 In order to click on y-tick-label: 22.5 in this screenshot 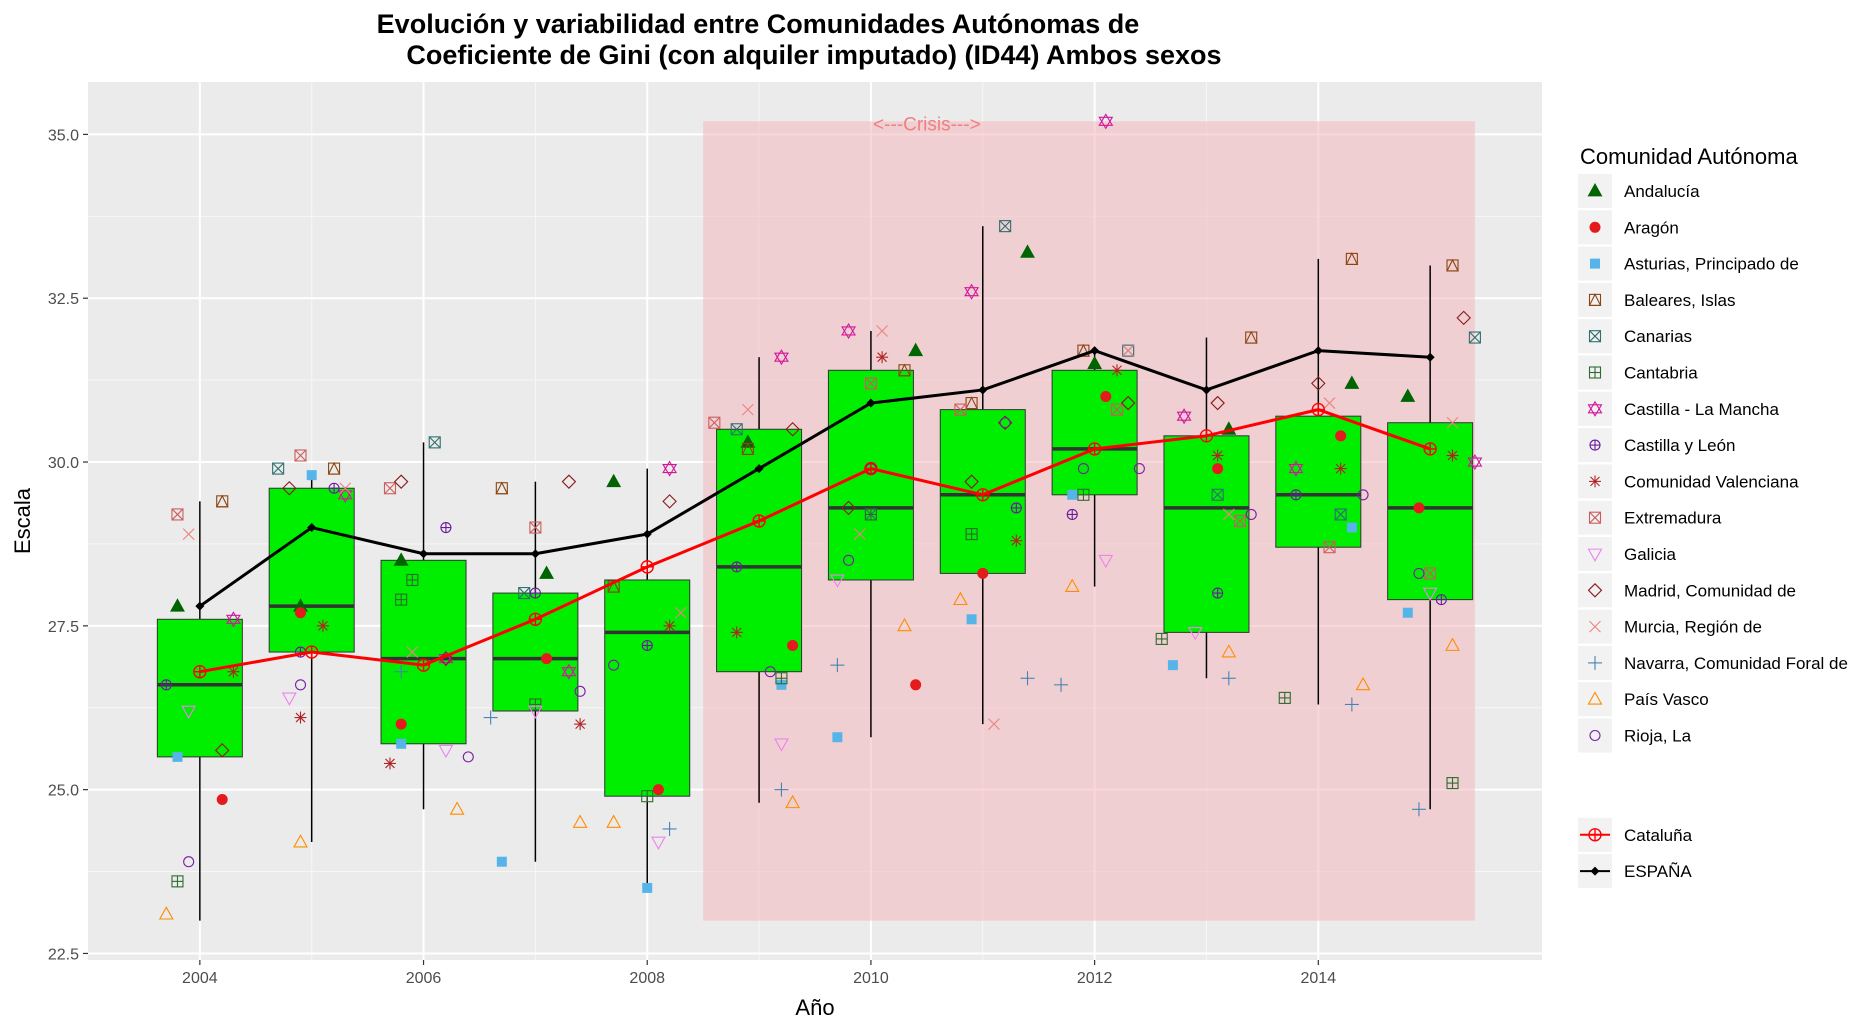, I will do `click(63, 954)`.